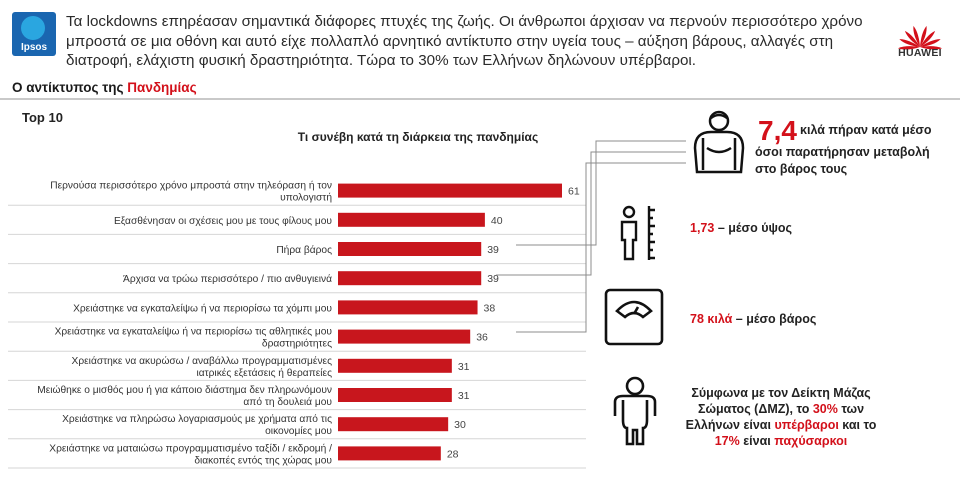 The image size is (960, 502). I want to click on bmi-line: 17% είναι παχύσαρκοι, so click(781, 441).